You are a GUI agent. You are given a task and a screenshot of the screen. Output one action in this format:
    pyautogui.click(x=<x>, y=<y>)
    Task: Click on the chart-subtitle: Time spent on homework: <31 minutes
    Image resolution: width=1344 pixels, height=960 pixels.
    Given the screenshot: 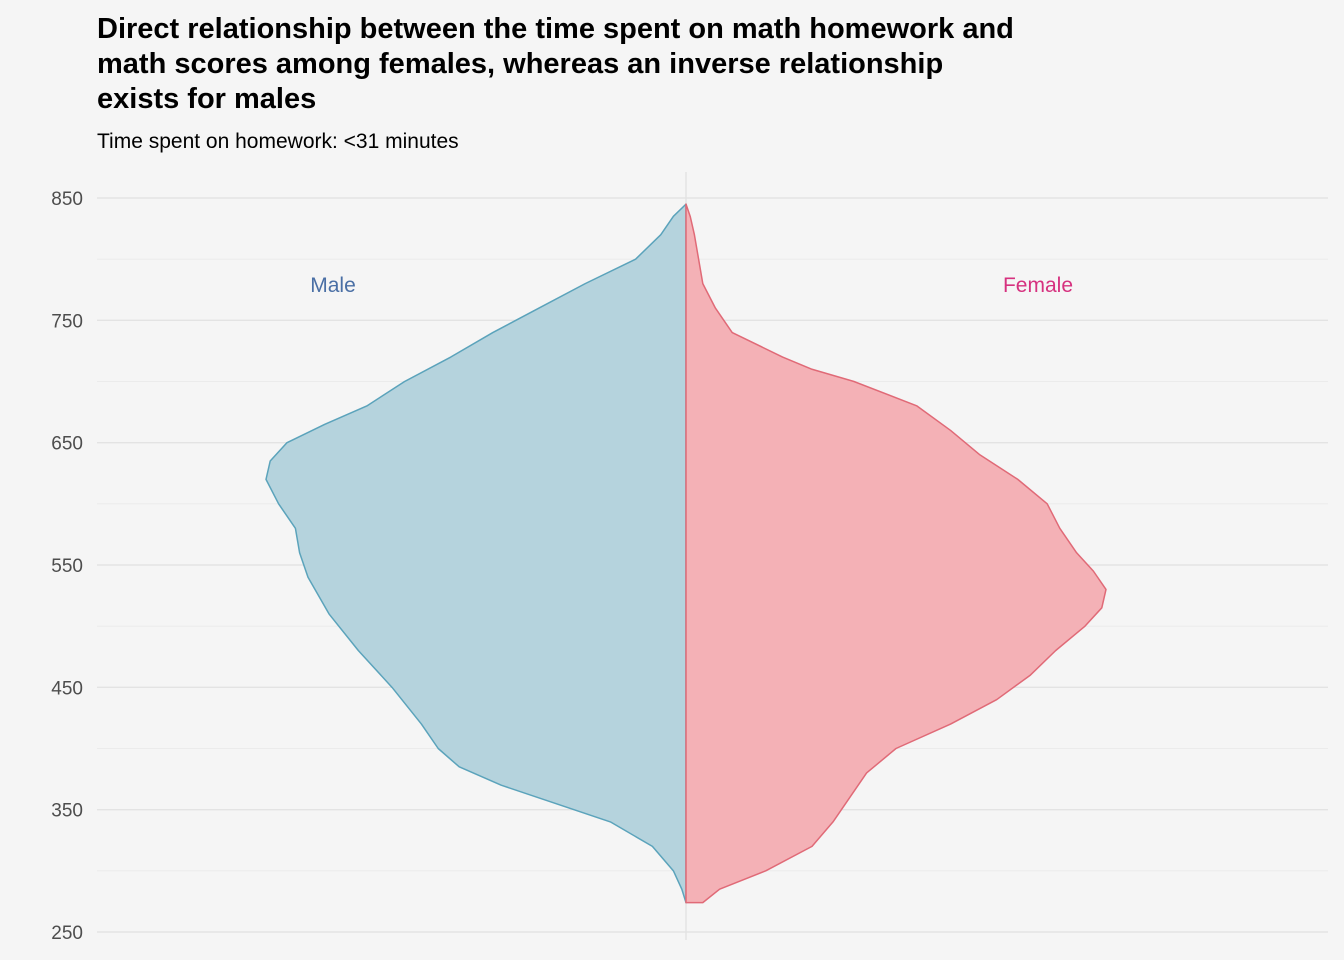 What is the action you would take?
    pyautogui.click(x=278, y=141)
    